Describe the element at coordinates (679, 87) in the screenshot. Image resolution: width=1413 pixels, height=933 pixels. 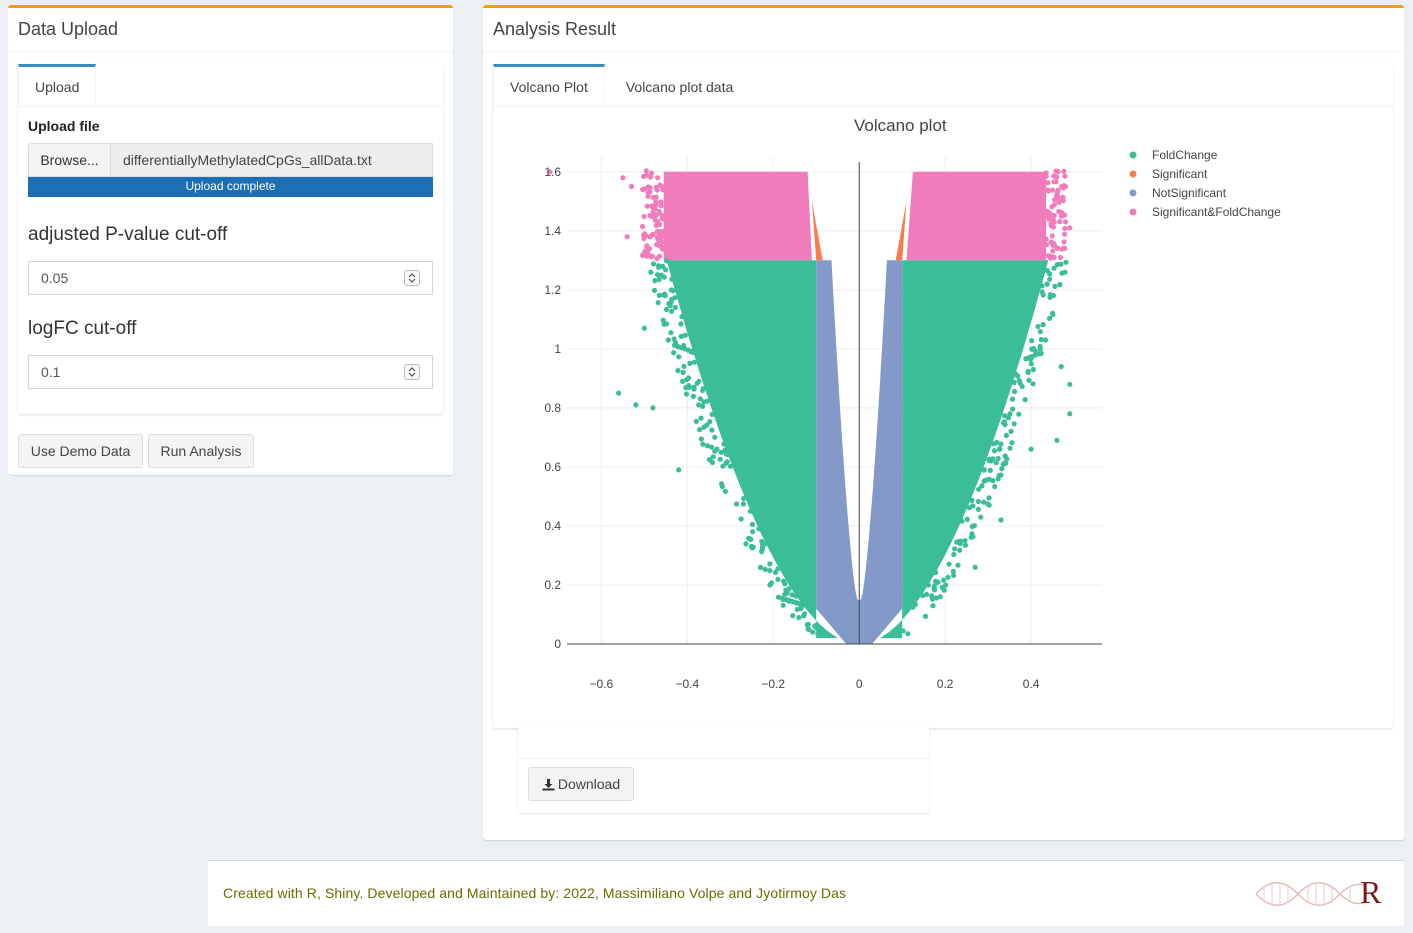
I see `tab-volcano-plot-data: Volcano plot data` at that location.